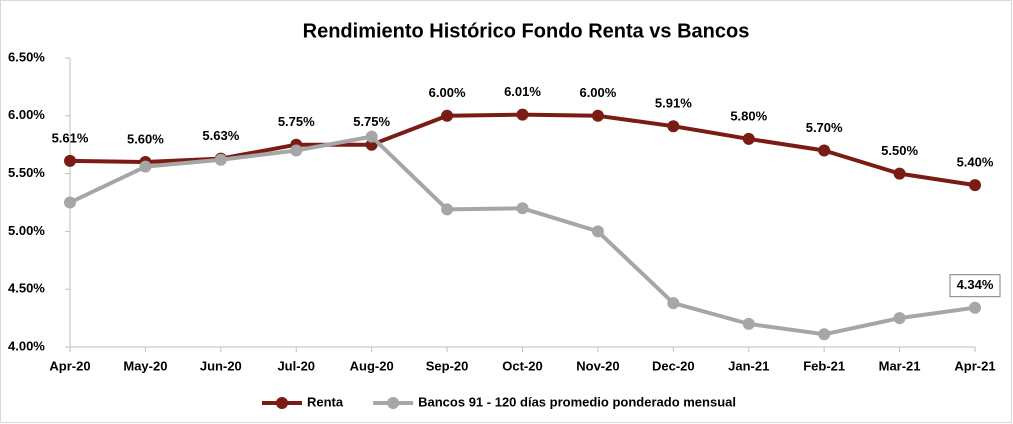  Describe the element at coordinates (372, 365) in the screenshot. I see `x-tick-label: Aug-20` at that location.